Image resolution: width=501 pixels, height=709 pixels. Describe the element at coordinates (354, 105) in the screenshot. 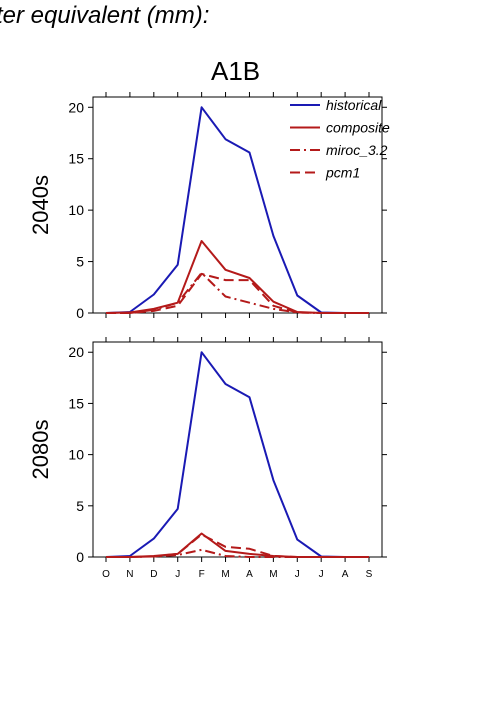

I see `legend-label: historical` at that location.